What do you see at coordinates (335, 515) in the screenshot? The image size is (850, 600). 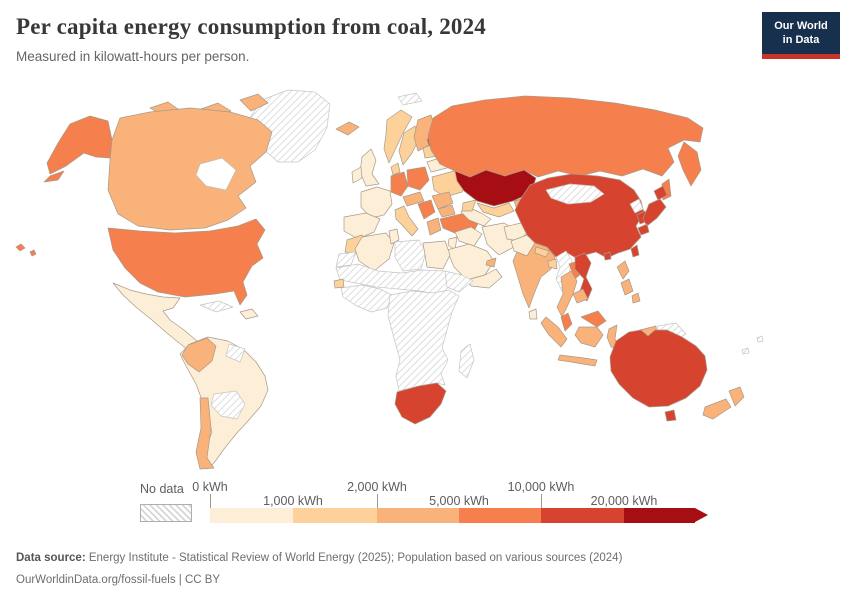 I see `scale-segment-b2` at bounding box center [335, 515].